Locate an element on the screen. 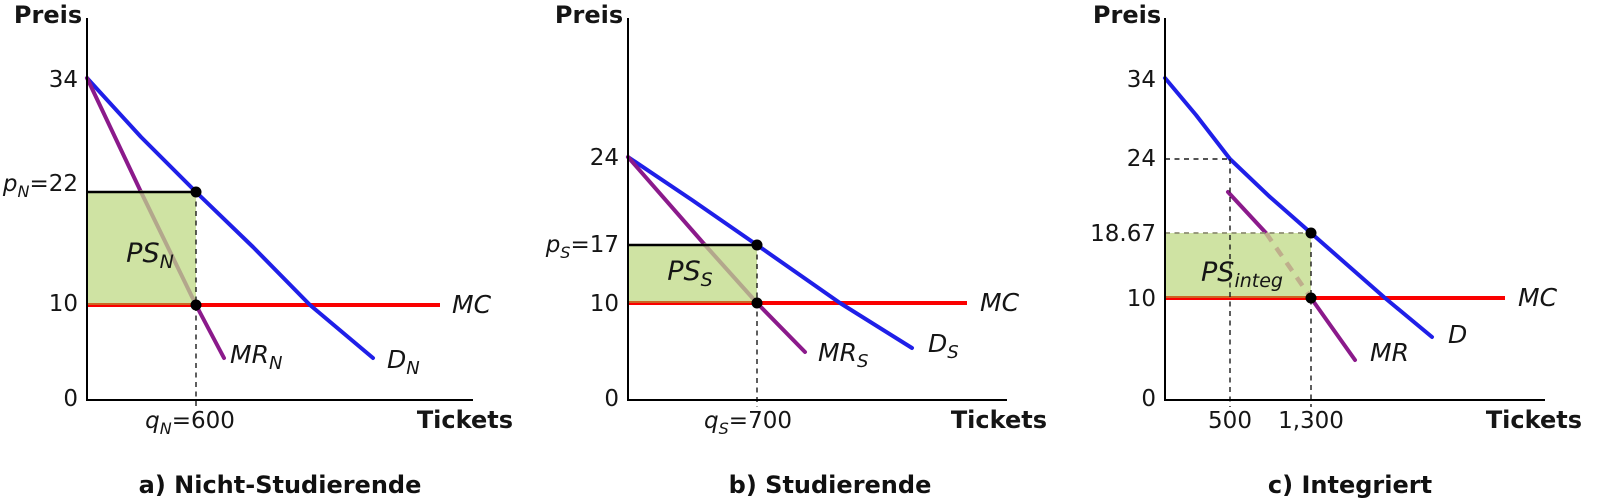 The width and height of the screenshot is (1607, 504). c-surplus-label: PSinteg is located at coordinates (1242, 274).